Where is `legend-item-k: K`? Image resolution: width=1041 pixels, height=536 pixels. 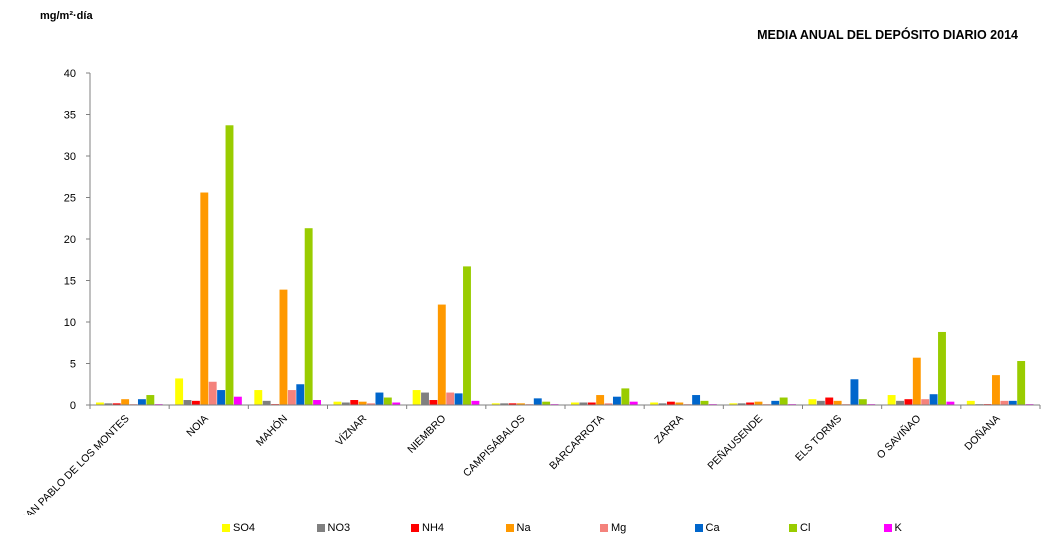 legend-item-k: K is located at coordinates (892, 528).